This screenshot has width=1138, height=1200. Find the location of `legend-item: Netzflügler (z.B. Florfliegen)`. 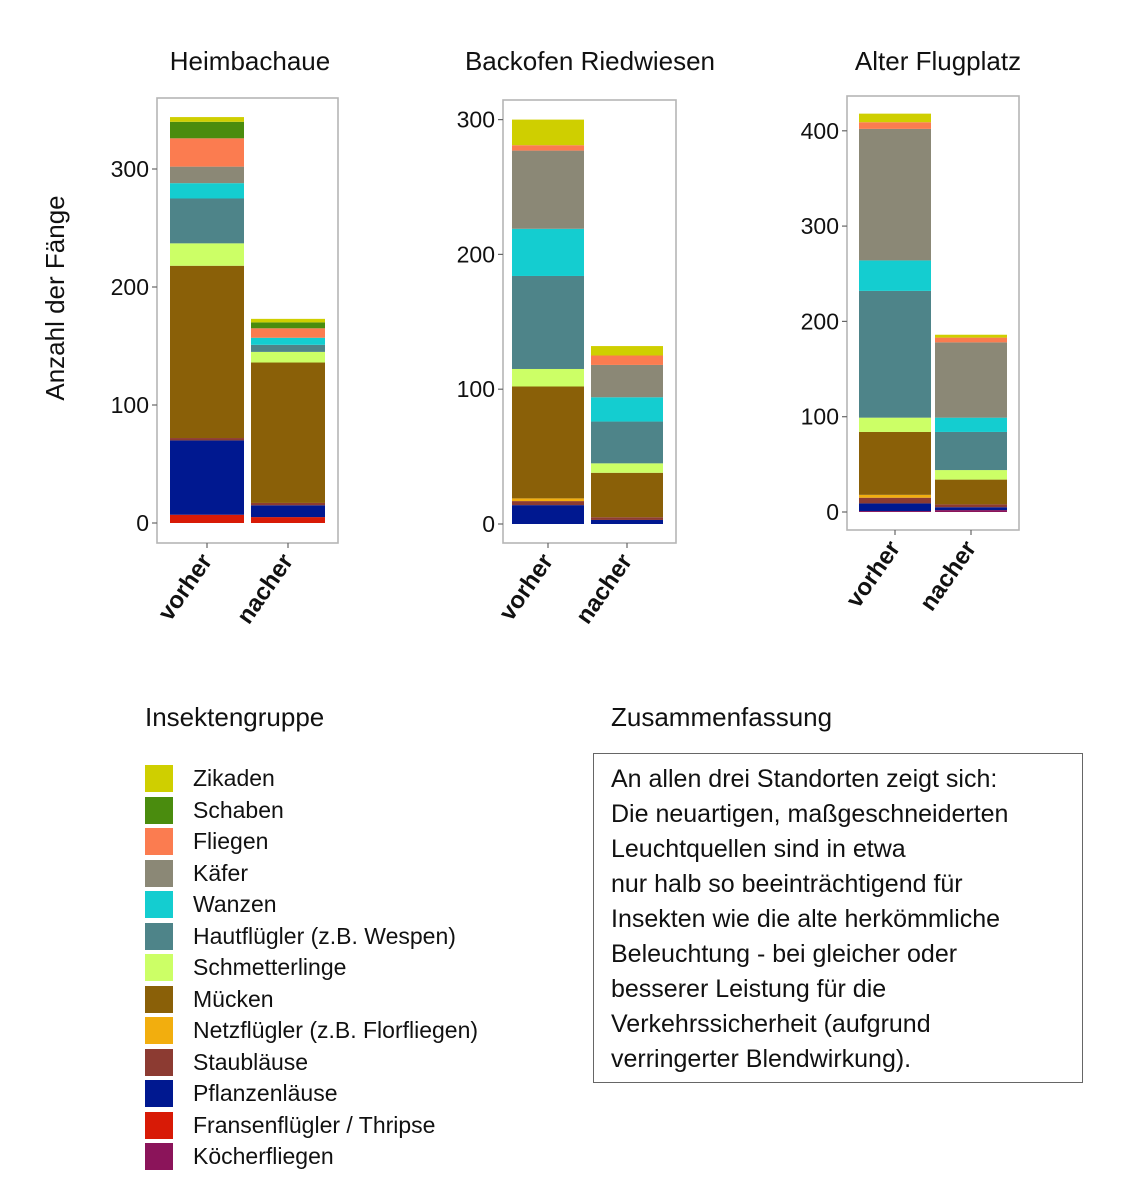

legend-item: Netzflügler (z.B. Florfliegen) is located at coordinates (311, 1031).